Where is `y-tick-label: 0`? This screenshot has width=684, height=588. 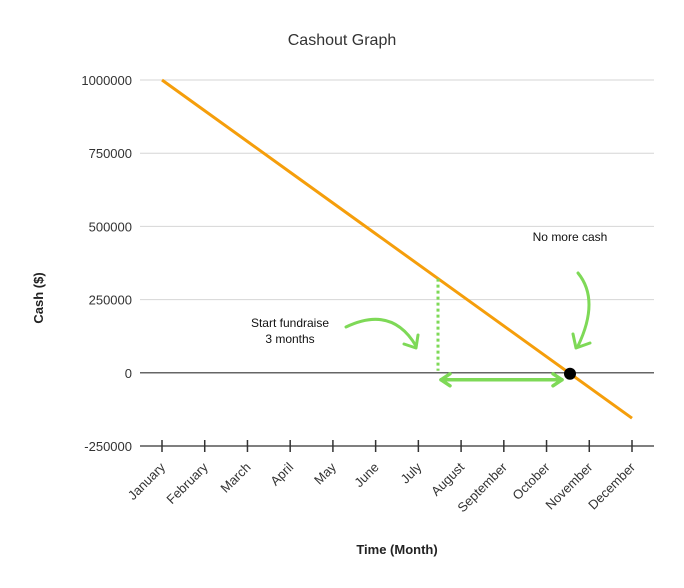 y-tick-label: 0 is located at coordinates (128, 373).